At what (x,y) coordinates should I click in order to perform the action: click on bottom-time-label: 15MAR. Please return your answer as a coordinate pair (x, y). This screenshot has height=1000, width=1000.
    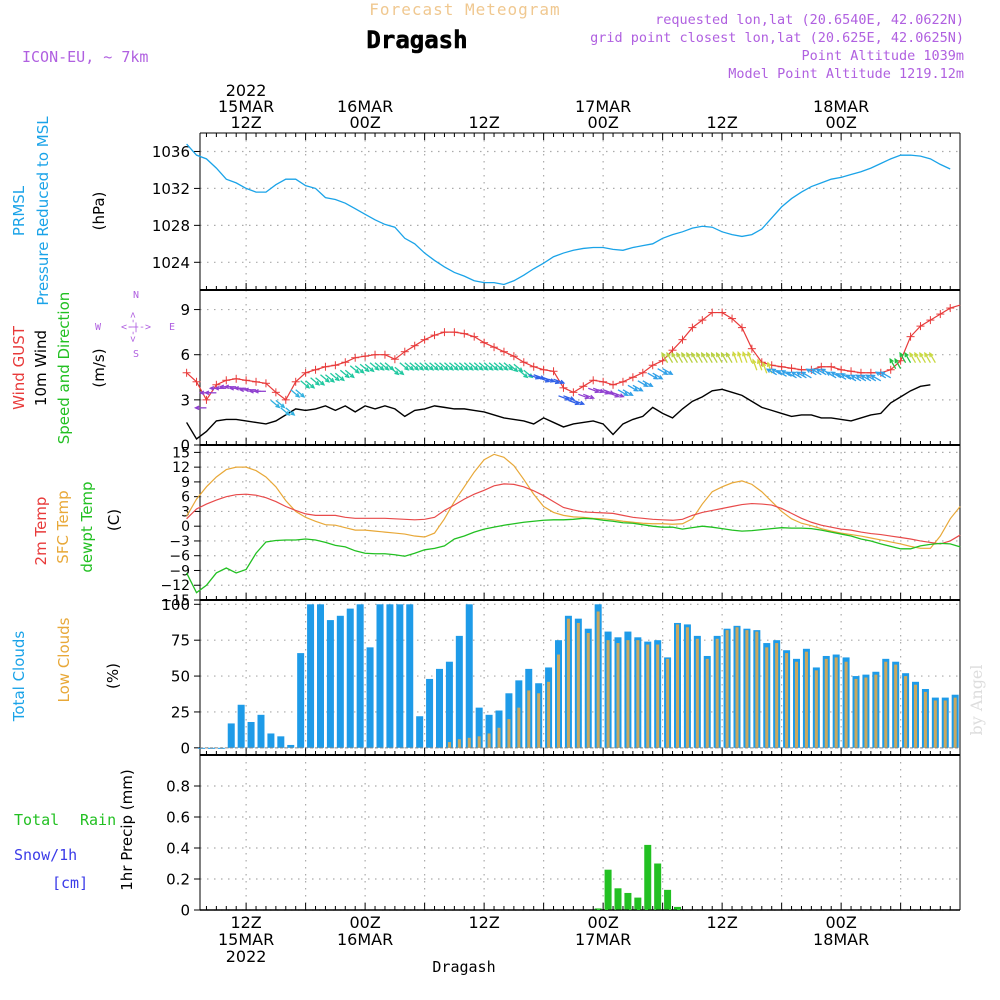
    Looking at the image, I should click on (246, 939).